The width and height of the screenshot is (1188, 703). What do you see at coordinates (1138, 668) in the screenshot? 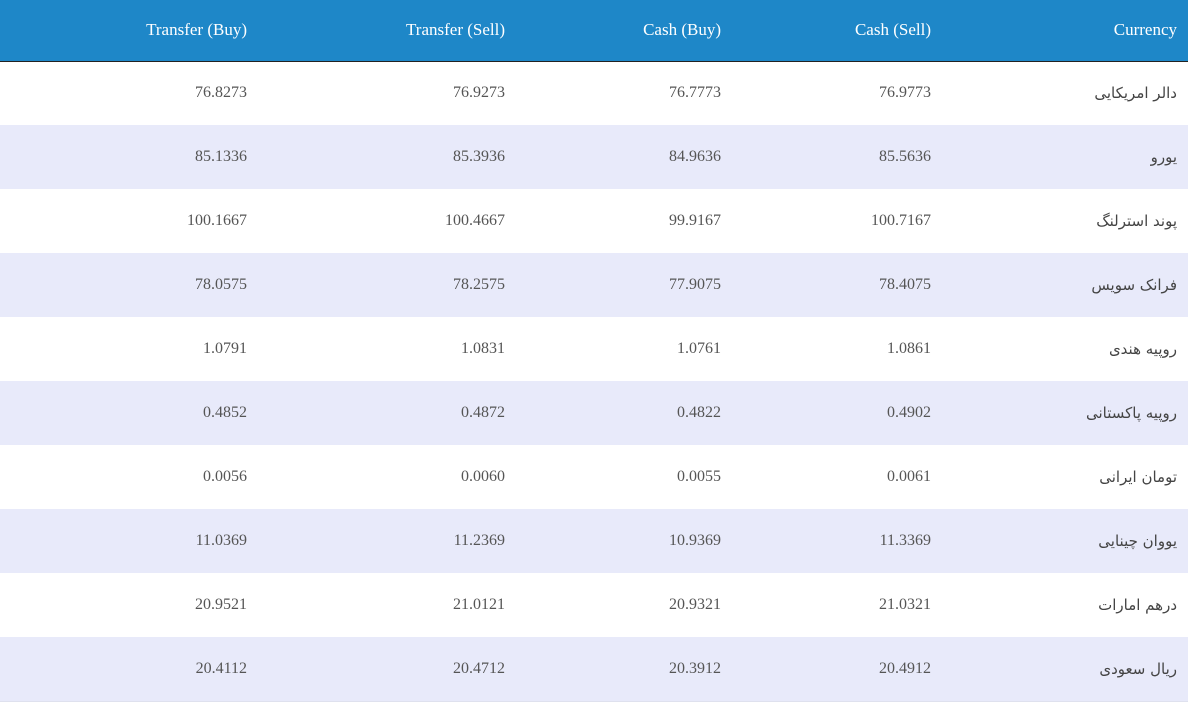
I see `currency-name-cell: ریال سعودی` at bounding box center [1138, 668].